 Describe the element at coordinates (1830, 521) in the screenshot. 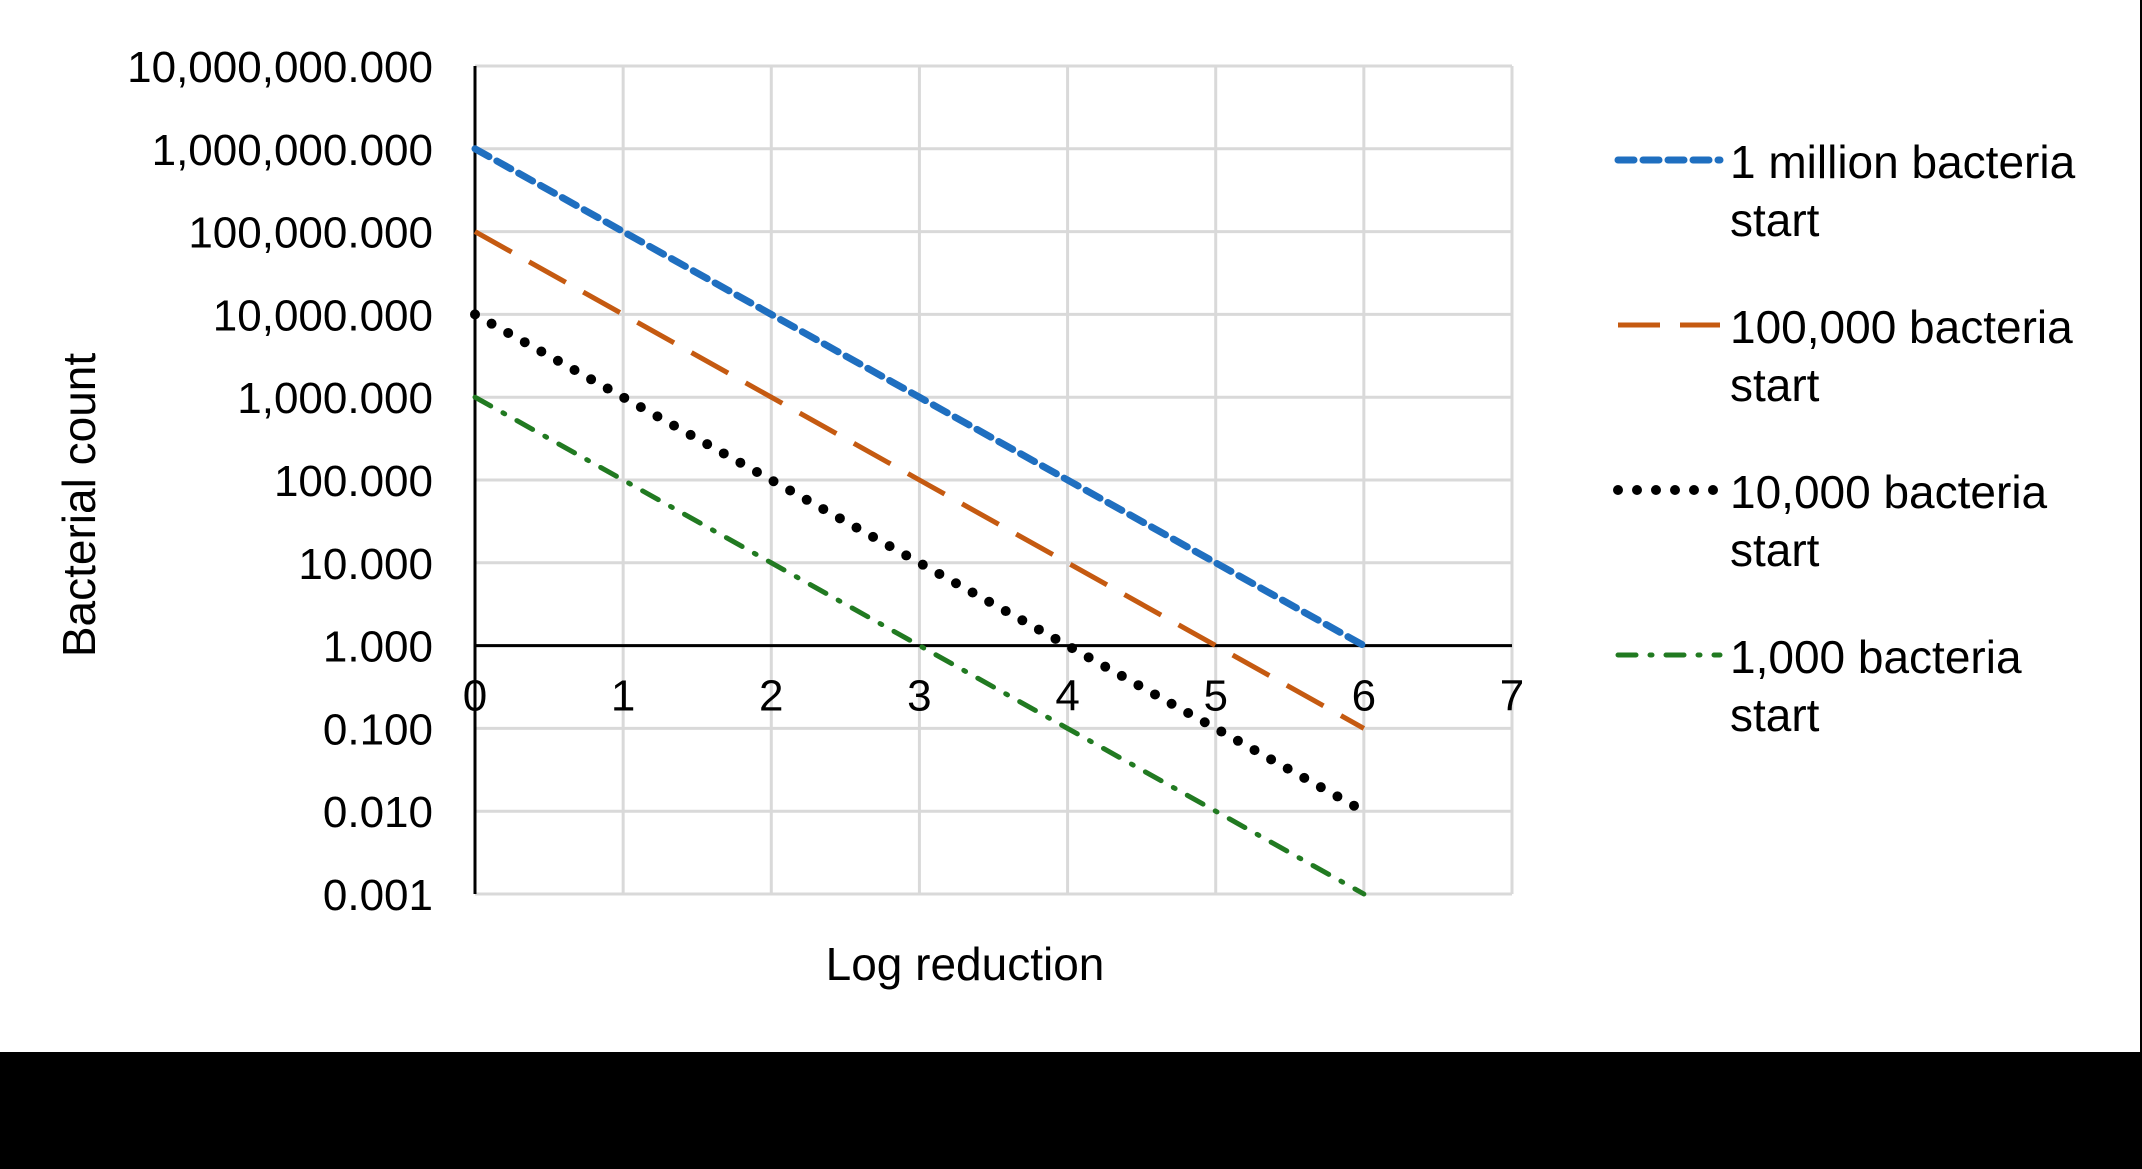

I see `legend-item-2: 10,000 bacteria start` at that location.